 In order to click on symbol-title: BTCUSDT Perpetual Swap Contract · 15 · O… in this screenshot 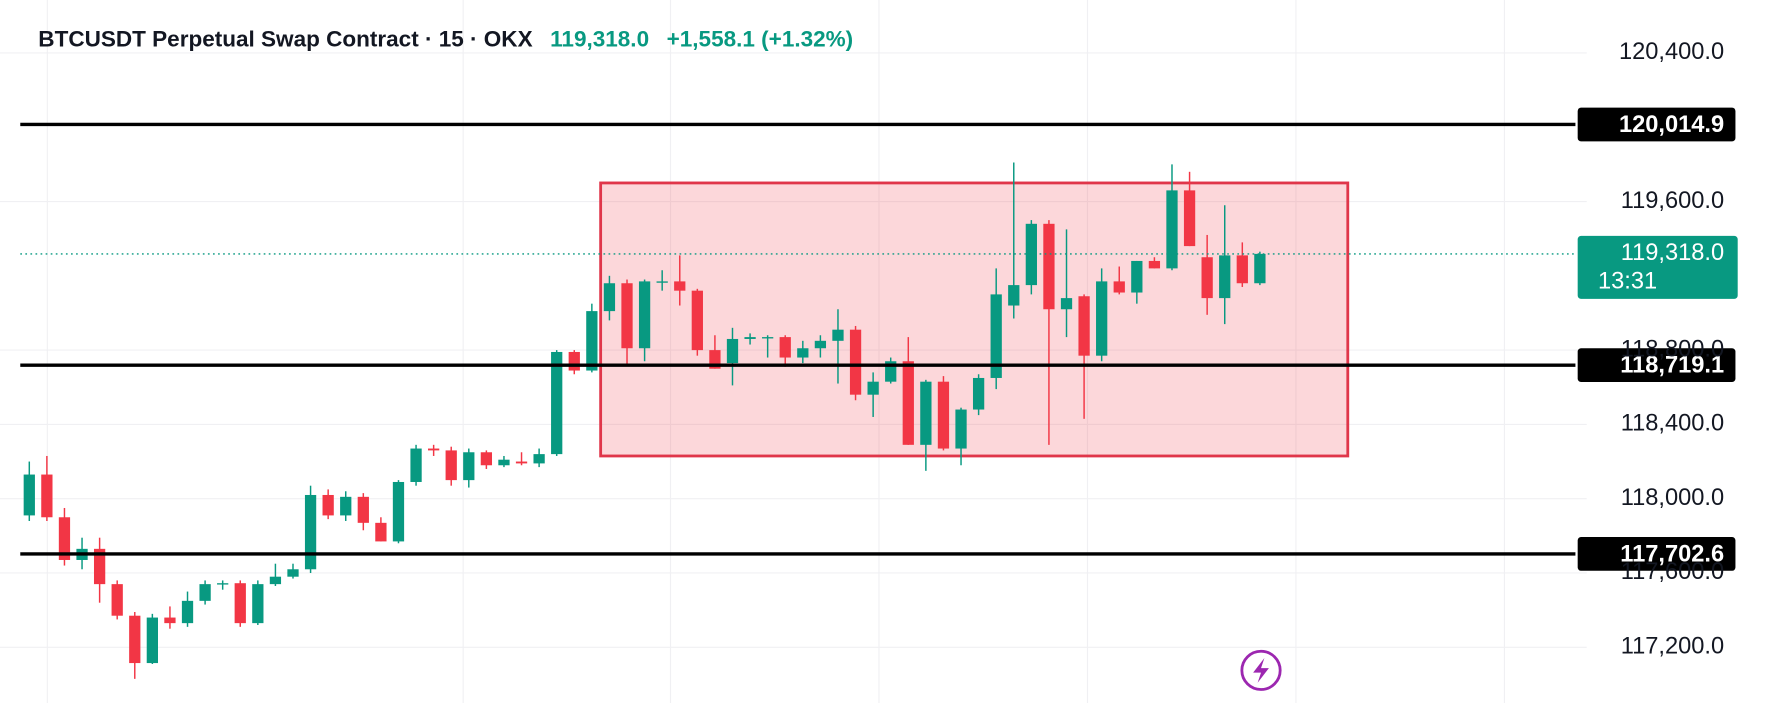, I will do `click(285, 38)`.